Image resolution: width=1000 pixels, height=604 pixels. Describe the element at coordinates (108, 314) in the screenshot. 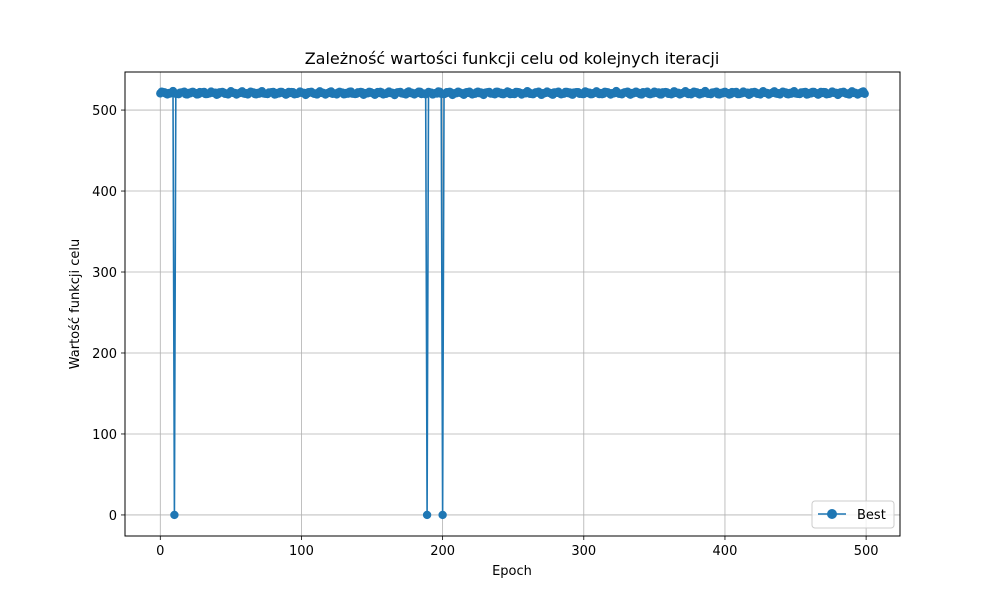

I see `y-axis-ticks: 0 100 200 300 400 500` at that location.